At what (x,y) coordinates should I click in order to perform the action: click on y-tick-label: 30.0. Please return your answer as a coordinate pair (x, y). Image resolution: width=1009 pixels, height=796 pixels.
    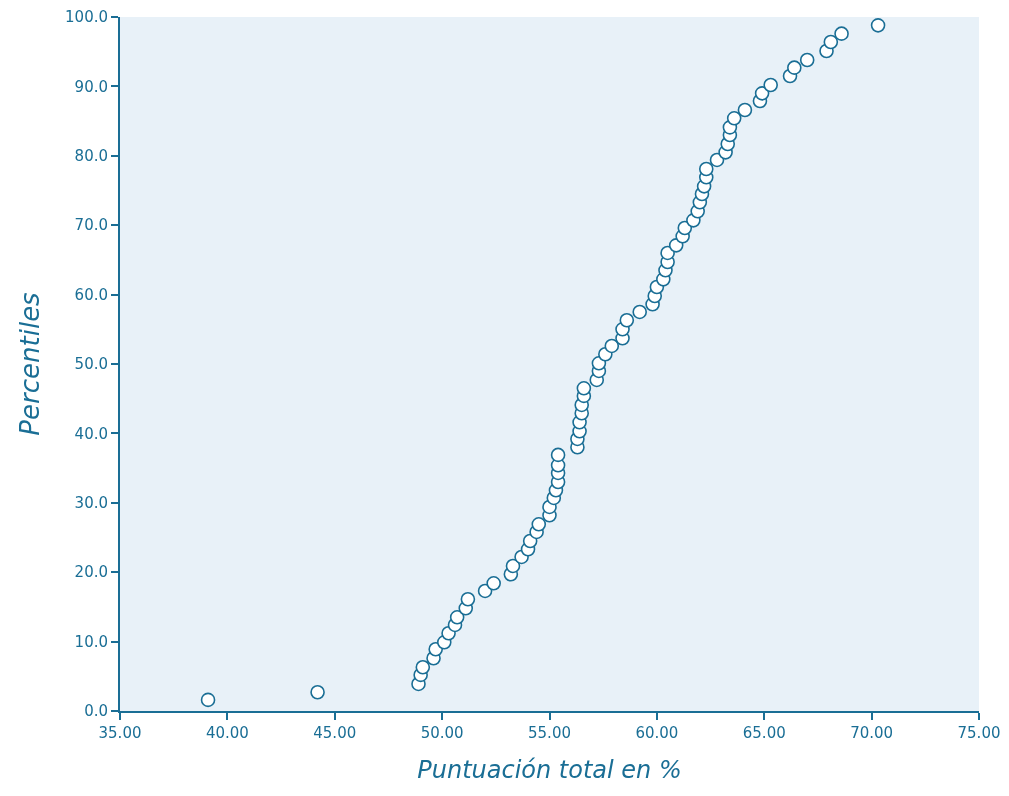
    Looking at the image, I should click on (91, 503).